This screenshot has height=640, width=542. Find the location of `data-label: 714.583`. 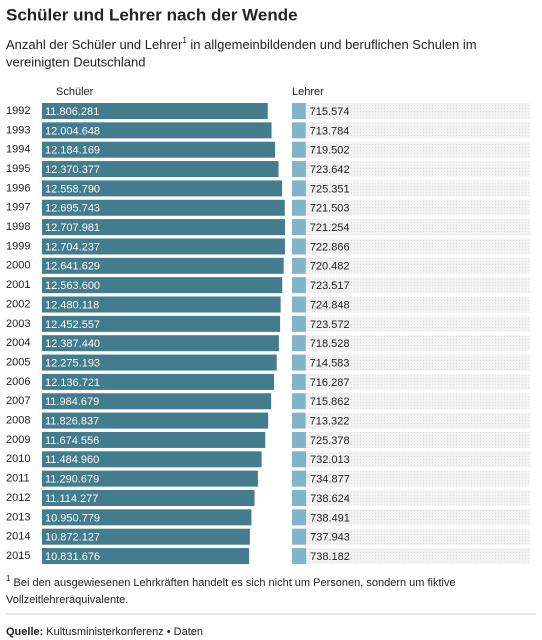

data-label: 714.583 is located at coordinates (330, 363).